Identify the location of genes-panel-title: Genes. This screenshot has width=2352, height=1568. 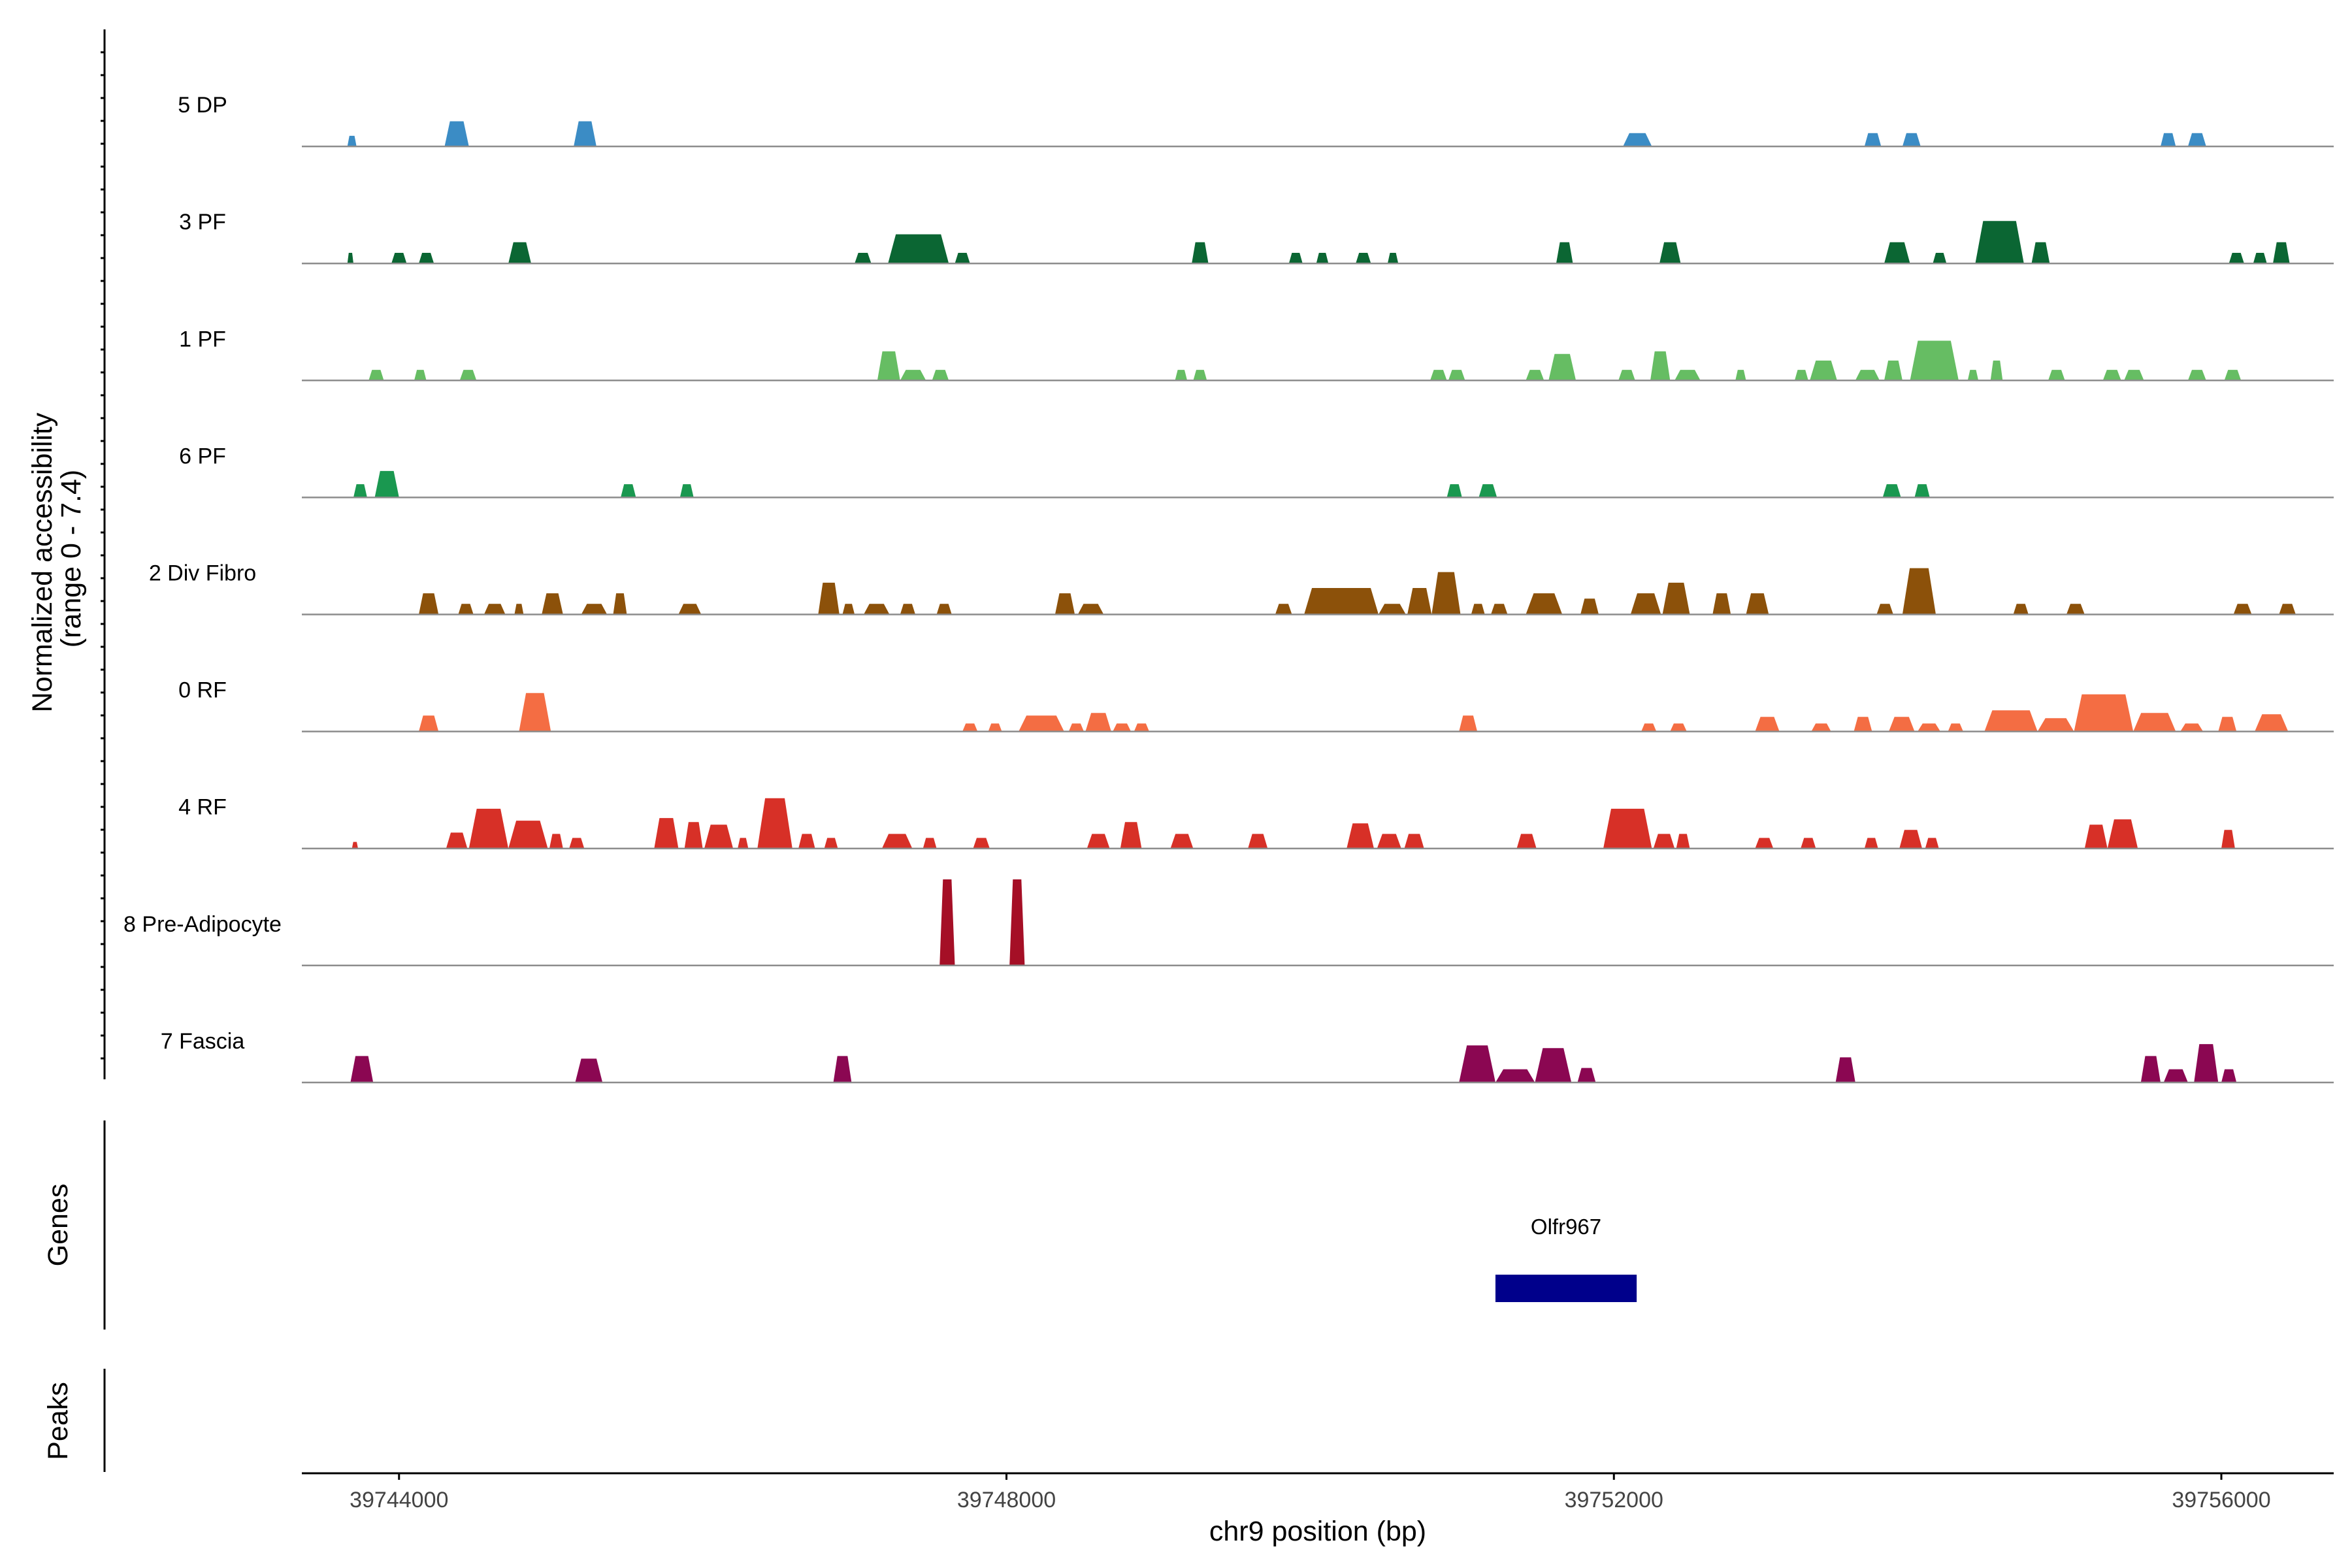
(58, 1225).